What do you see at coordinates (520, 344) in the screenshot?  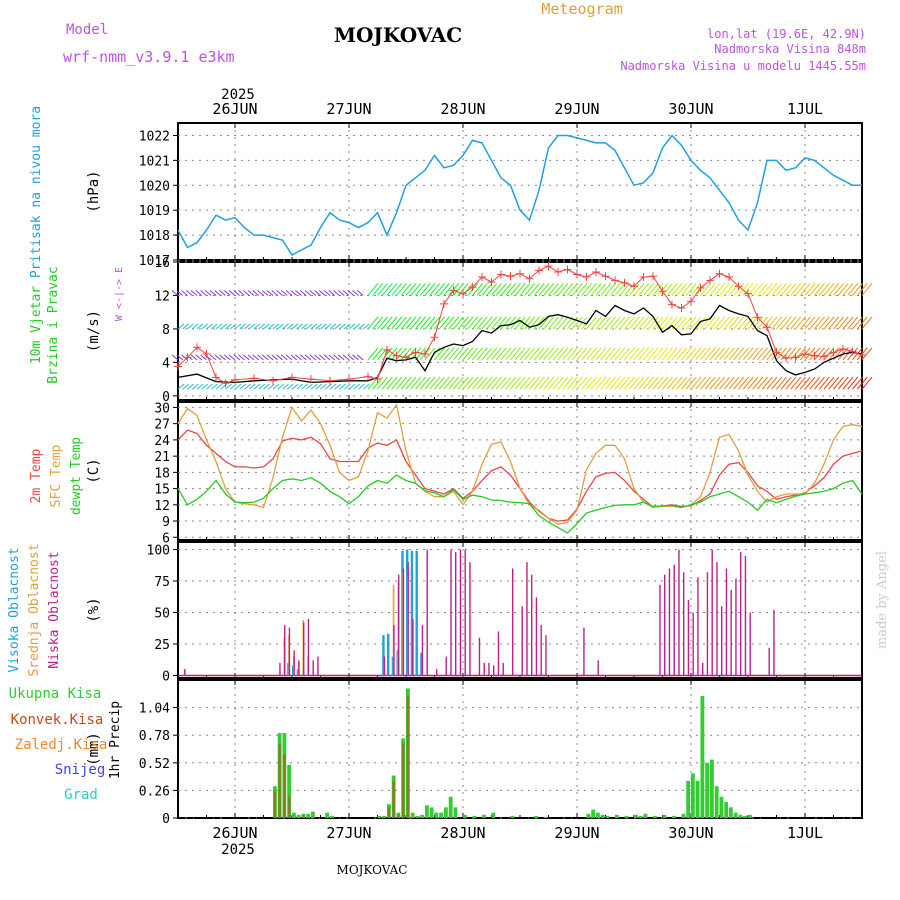 I see `wind-speed-line` at bounding box center [520, 344].